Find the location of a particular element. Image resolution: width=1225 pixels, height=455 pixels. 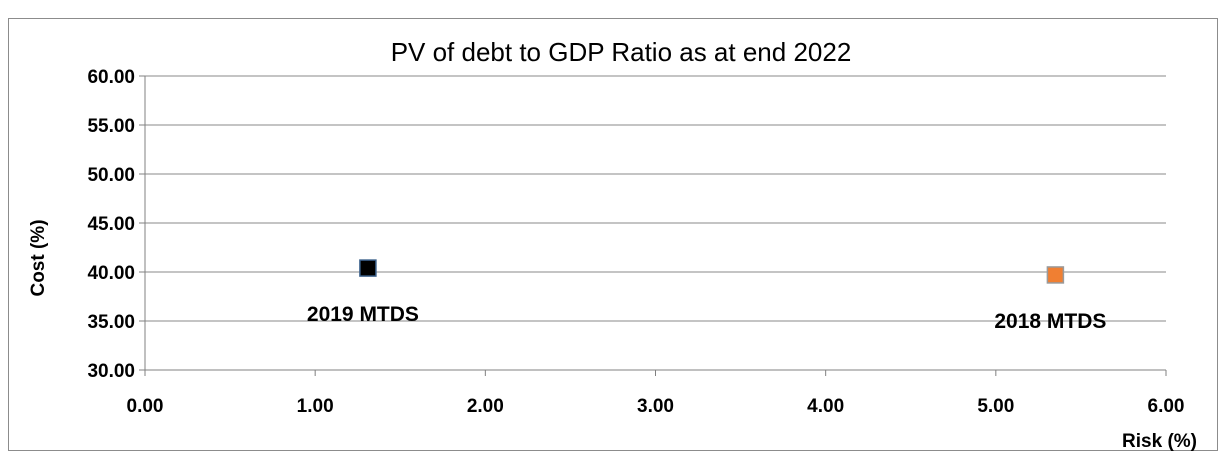

y-tick-label: 40.00 is located at coordinates (111, 273).